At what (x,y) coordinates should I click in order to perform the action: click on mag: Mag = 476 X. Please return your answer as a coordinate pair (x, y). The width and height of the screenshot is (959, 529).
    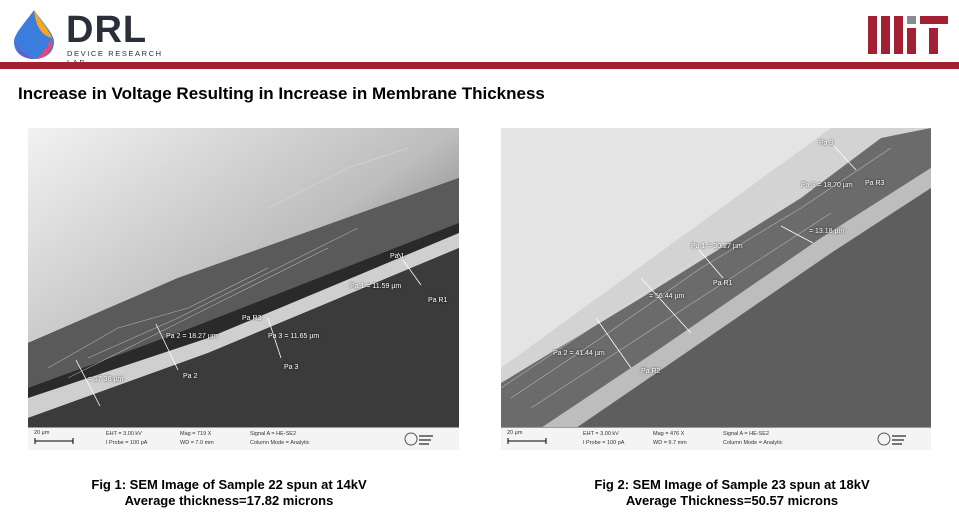
    Looking at the image, I should click on (669, 434).